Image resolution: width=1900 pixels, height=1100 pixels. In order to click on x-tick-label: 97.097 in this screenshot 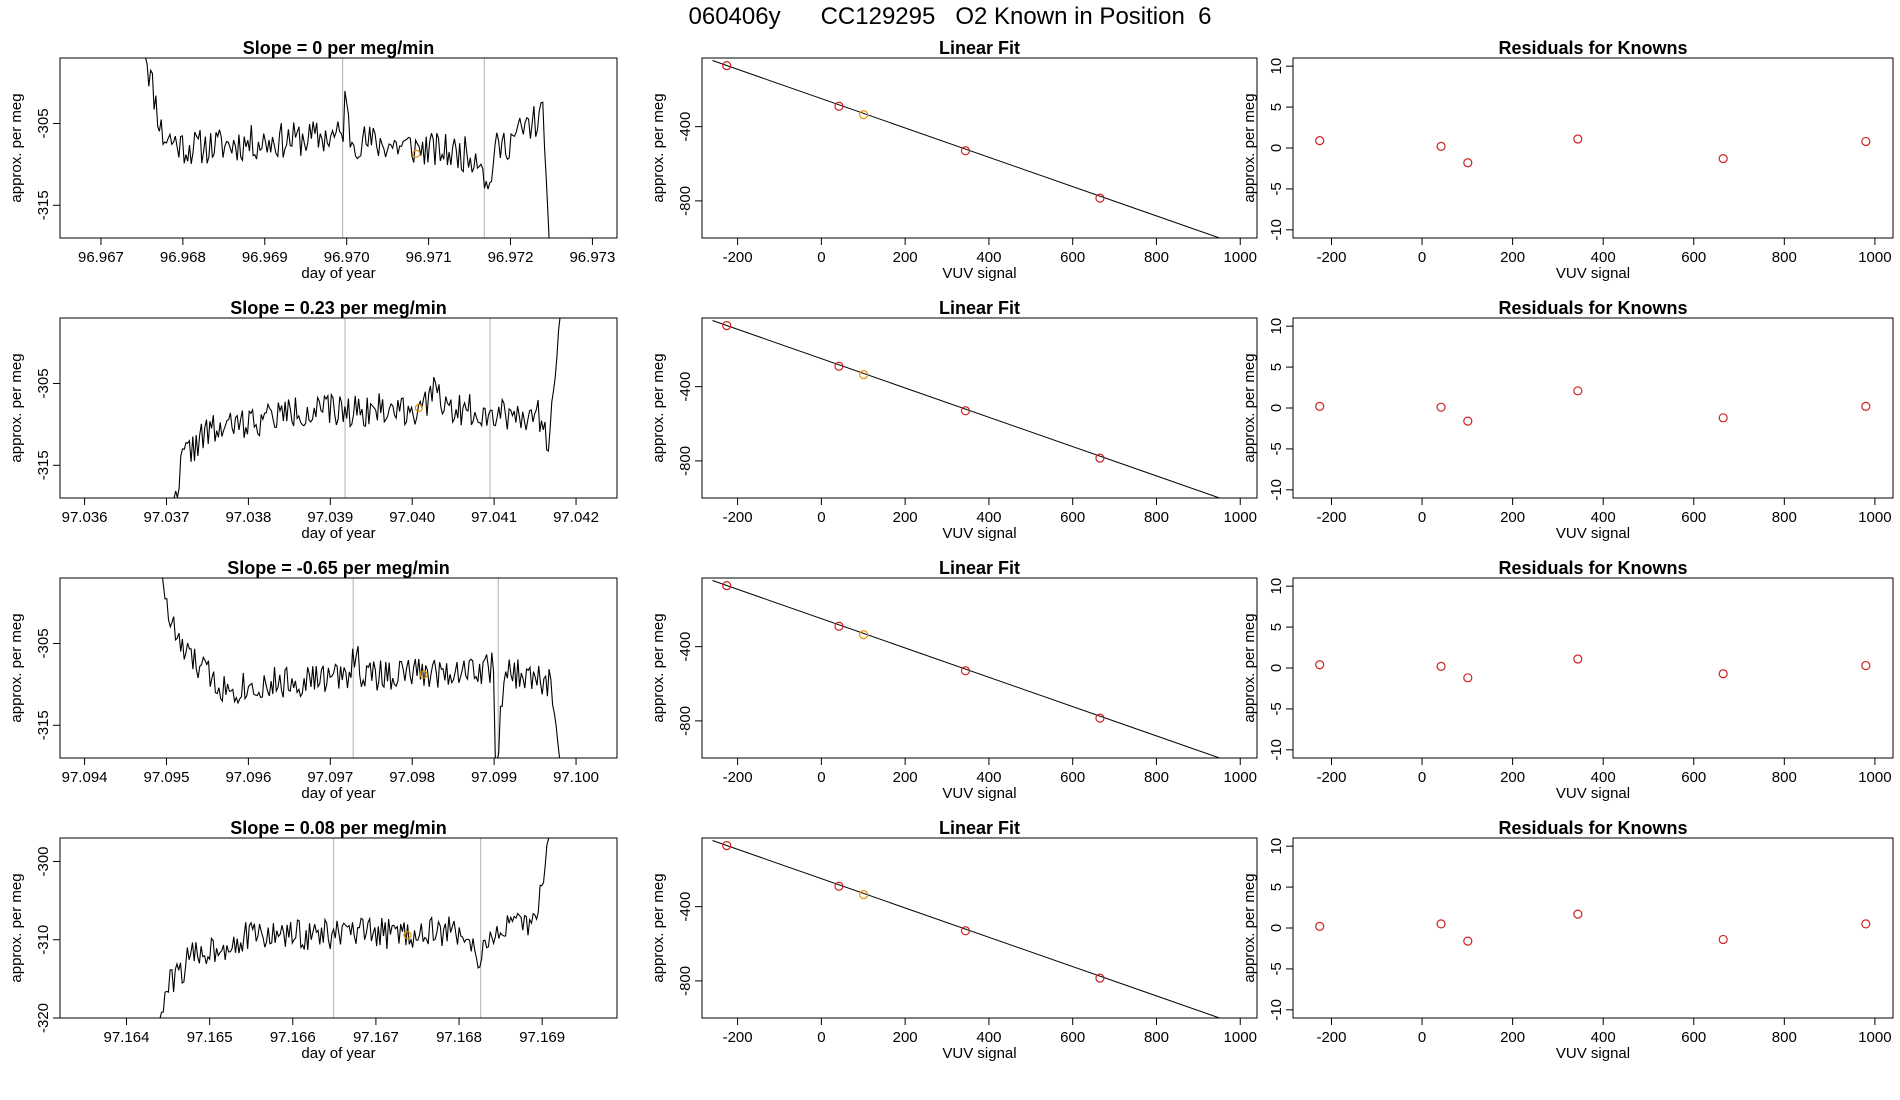, I will do `click(330, 777)`.